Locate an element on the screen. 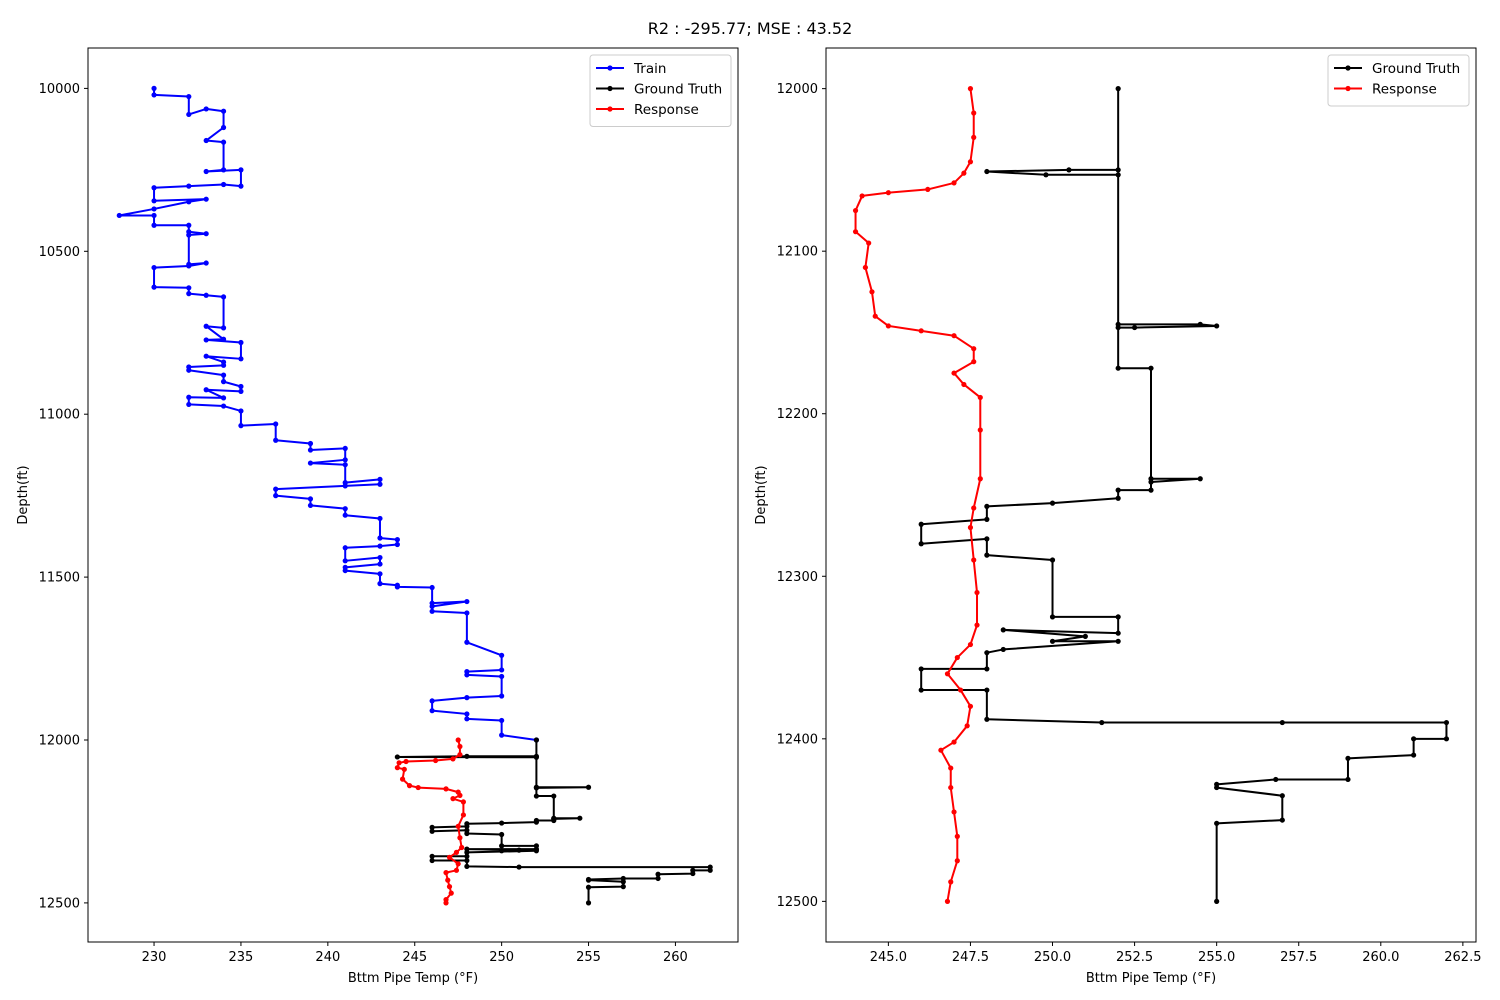 The height and width of the screenshot is (1000, 1500). right-y-tick-label-2: 12200 is located at coordinates (797, 414).